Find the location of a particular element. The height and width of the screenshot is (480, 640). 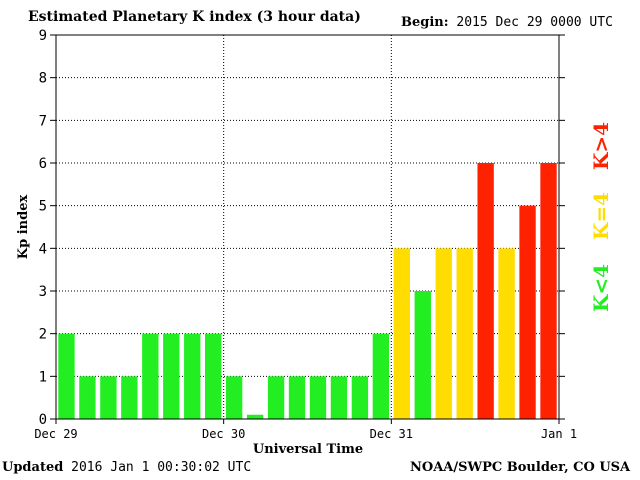

begin-time: Begin: 2015 Dec 29 0000 UTC is located at coordinates (507, 22).